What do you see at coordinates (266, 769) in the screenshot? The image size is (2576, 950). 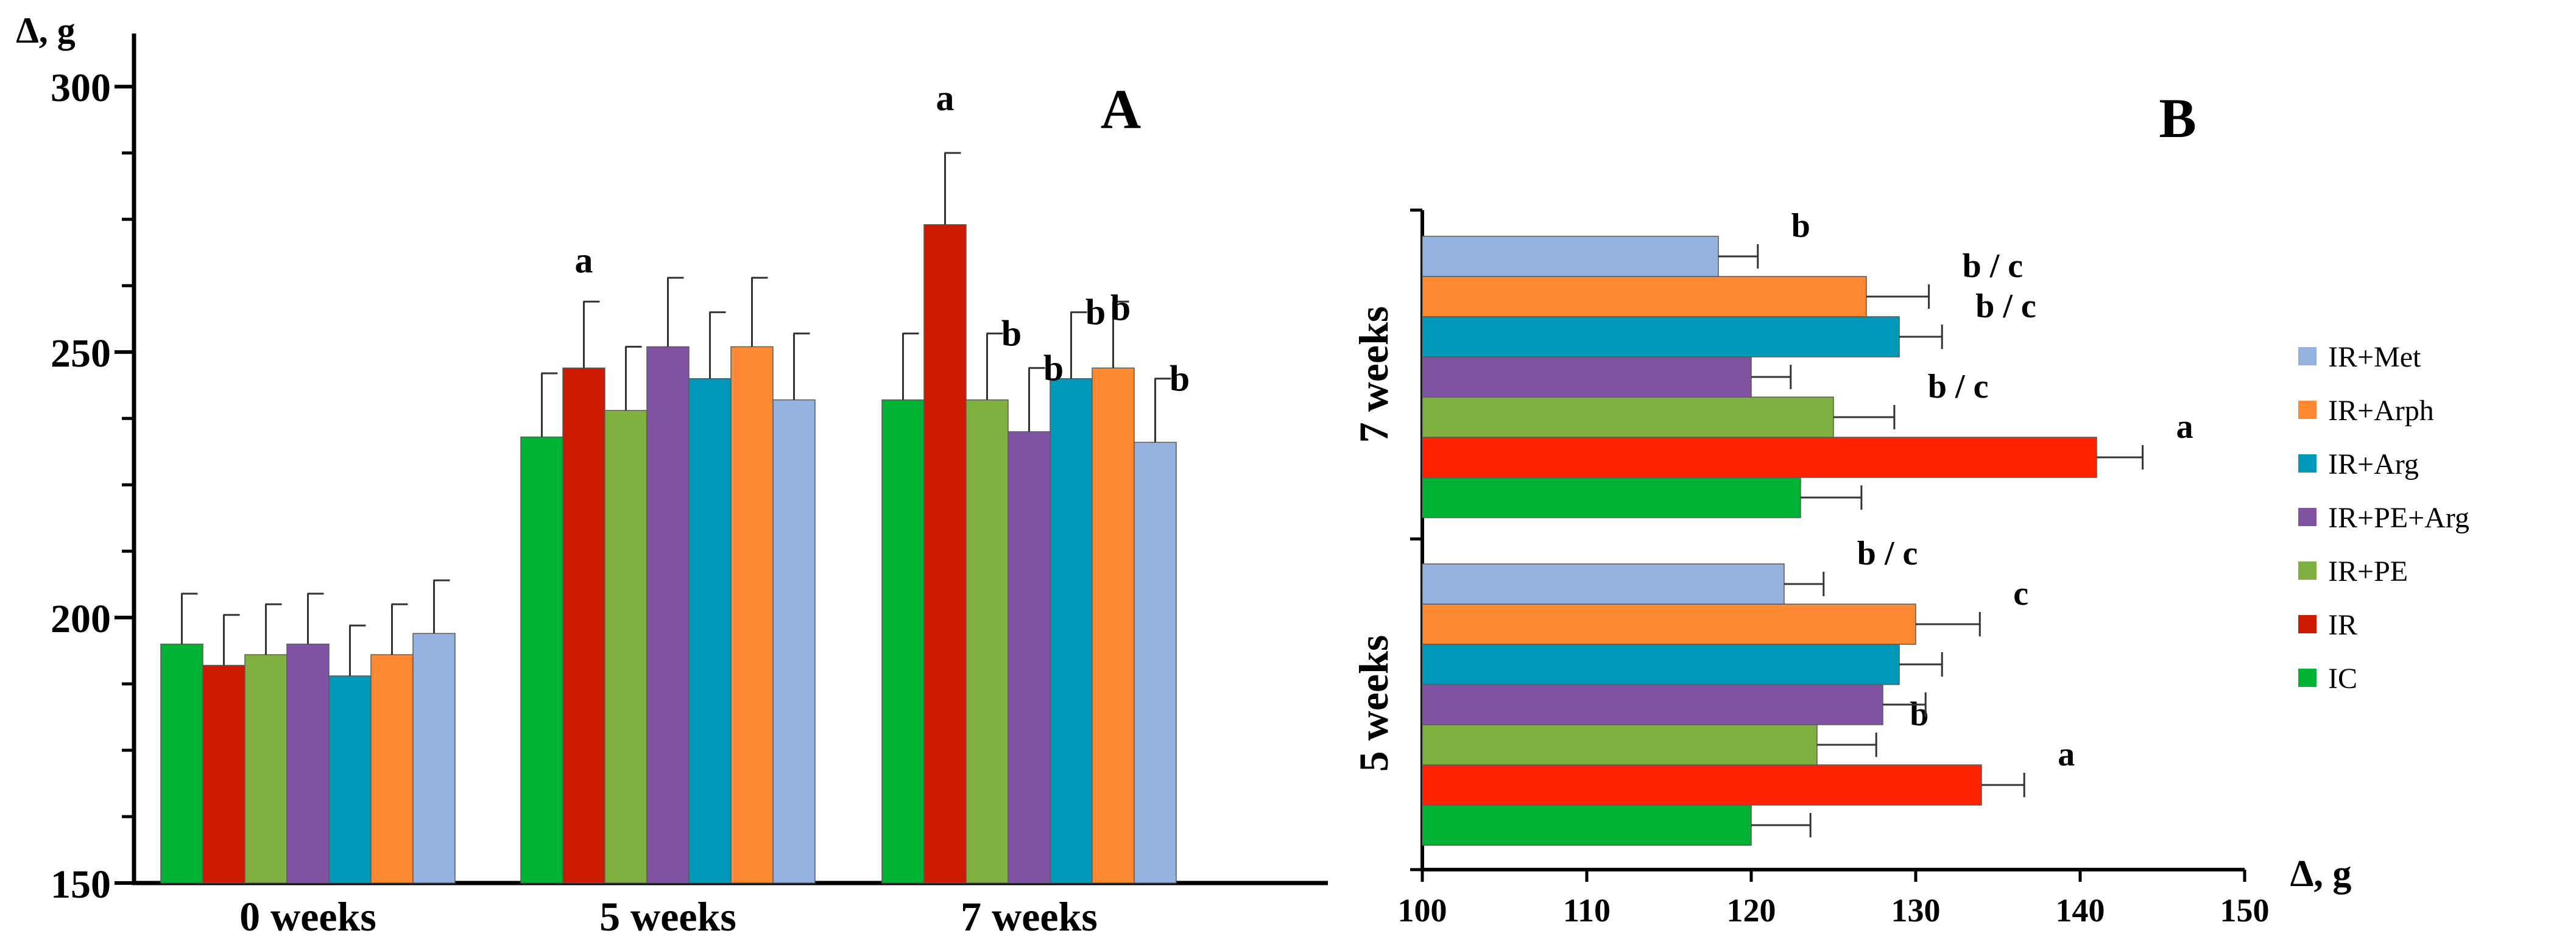 I see `bar-a-0-weeks-ir-pe` at bounding box center [266, 769].